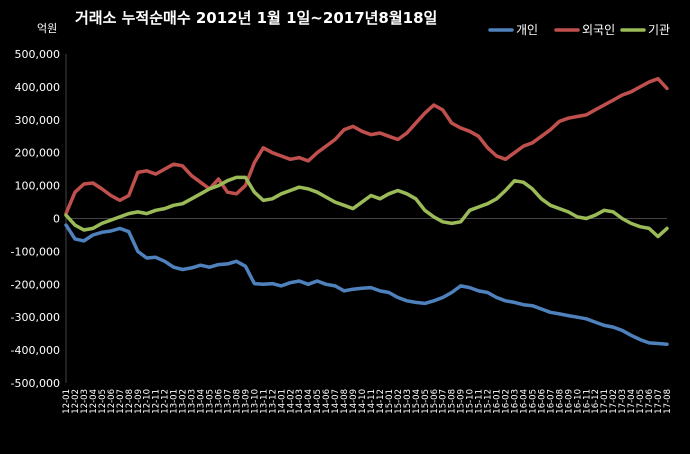  Describe the element at coordinates (300, 401) in the screenshot. I see `x-tick-label: 14-03` at that location.